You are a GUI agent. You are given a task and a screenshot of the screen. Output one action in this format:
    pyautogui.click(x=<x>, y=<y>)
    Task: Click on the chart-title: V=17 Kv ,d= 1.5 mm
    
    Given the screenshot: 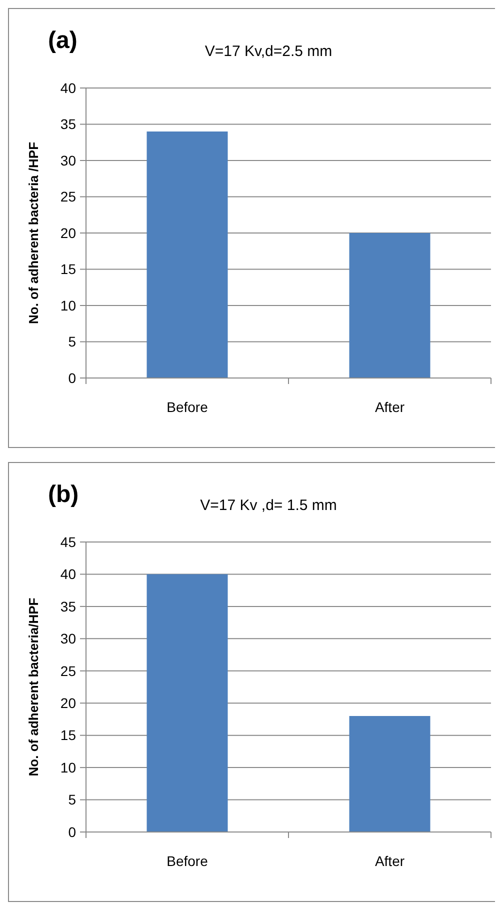 What is the action you would take?
    pyautogui.click(x=268, y=505)
    